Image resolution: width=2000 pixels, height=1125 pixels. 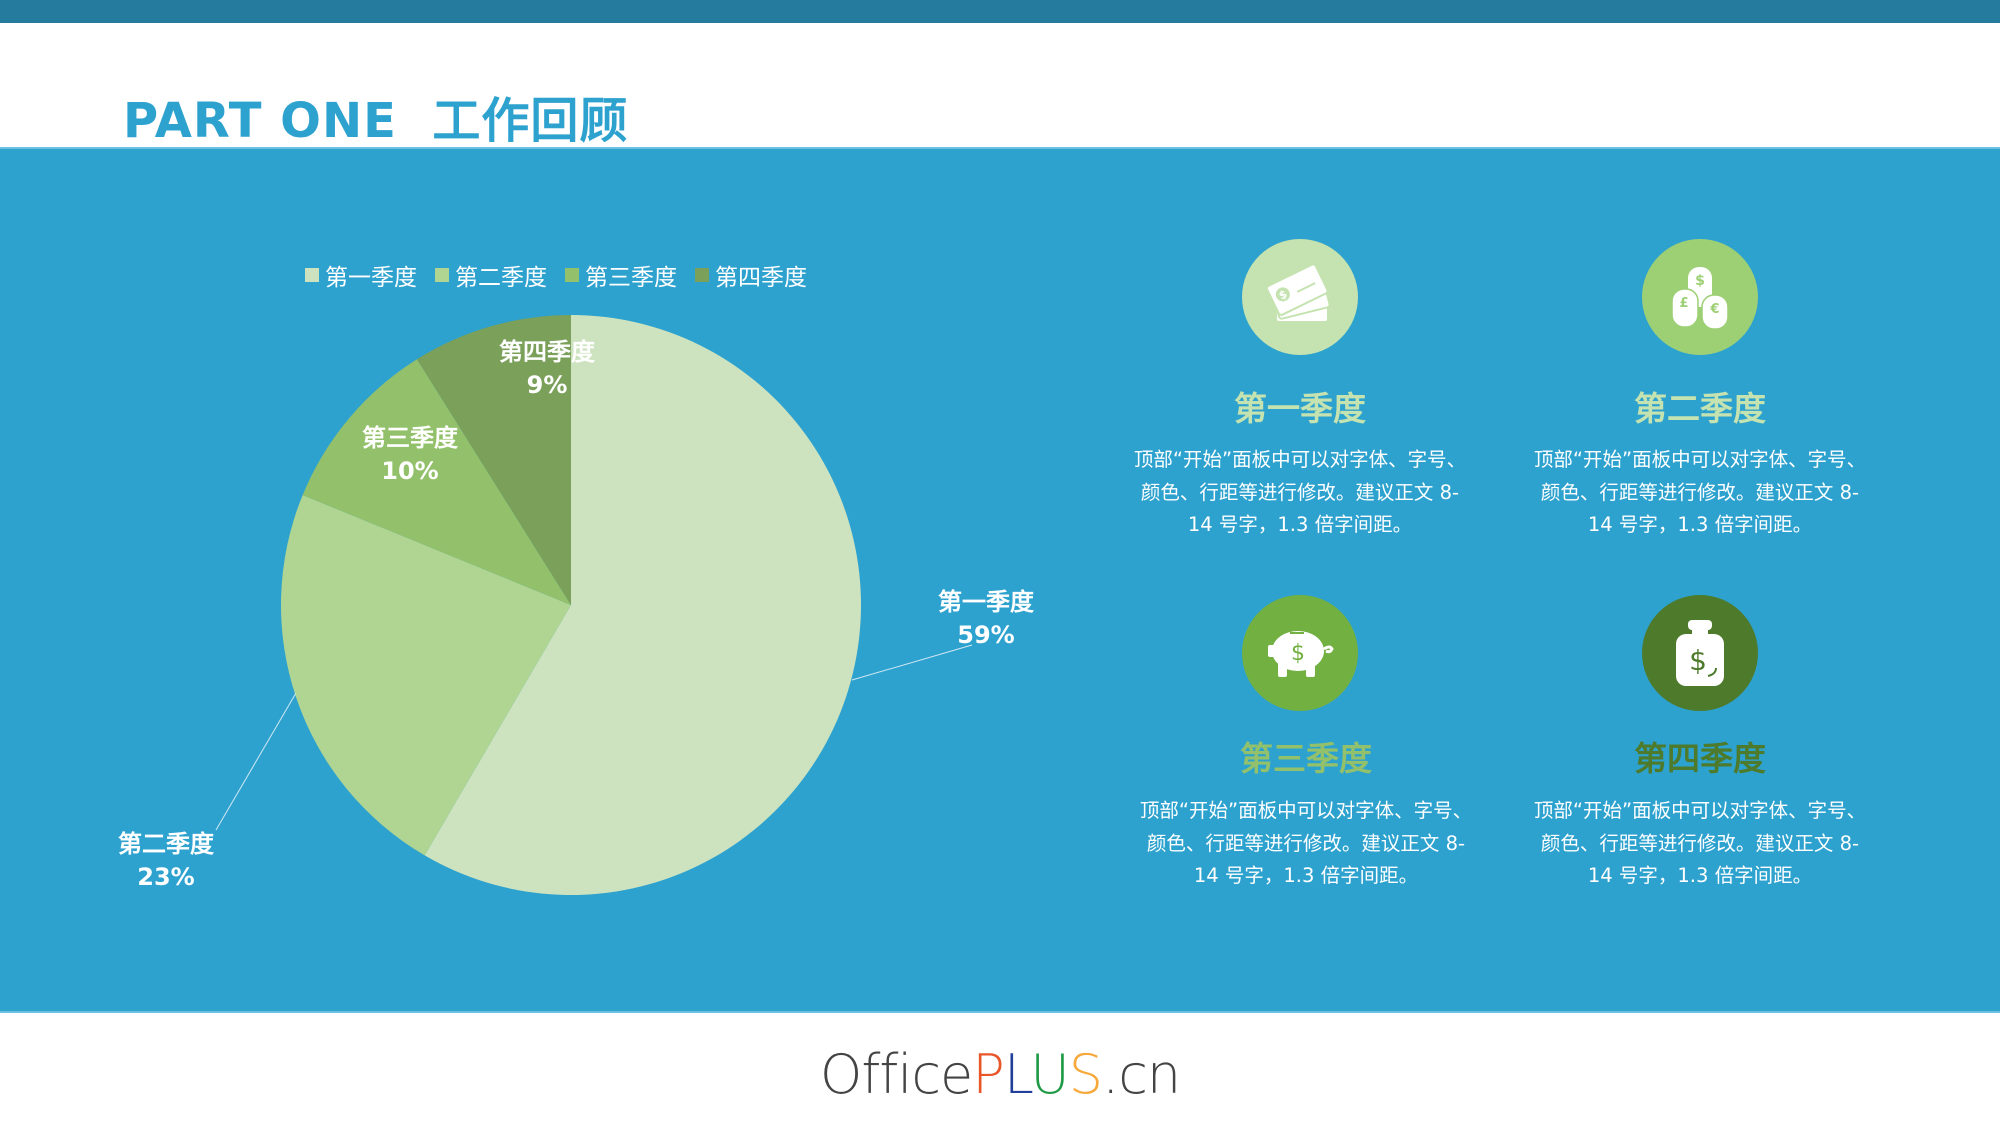 I want to click on page-title: PART ONE 工作回顾, so click(x=376, y=121).